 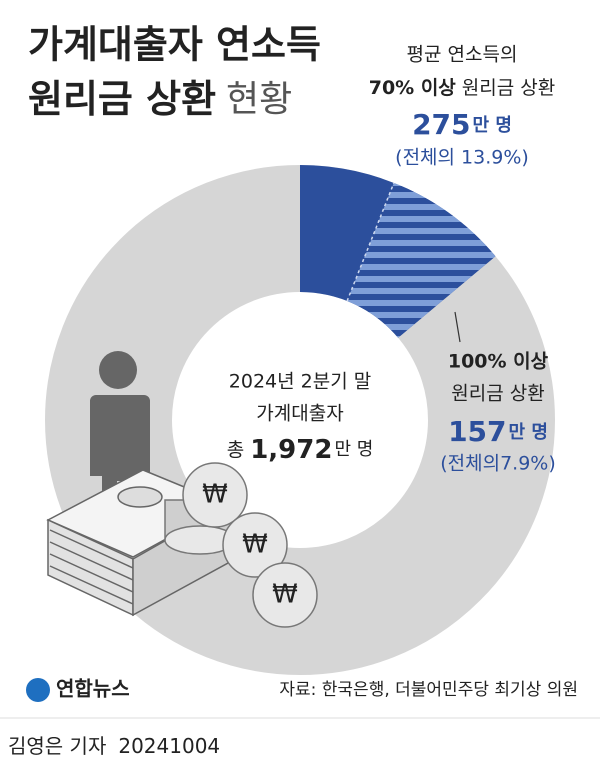 I want to click on wedge, so click(x=421, y=260).